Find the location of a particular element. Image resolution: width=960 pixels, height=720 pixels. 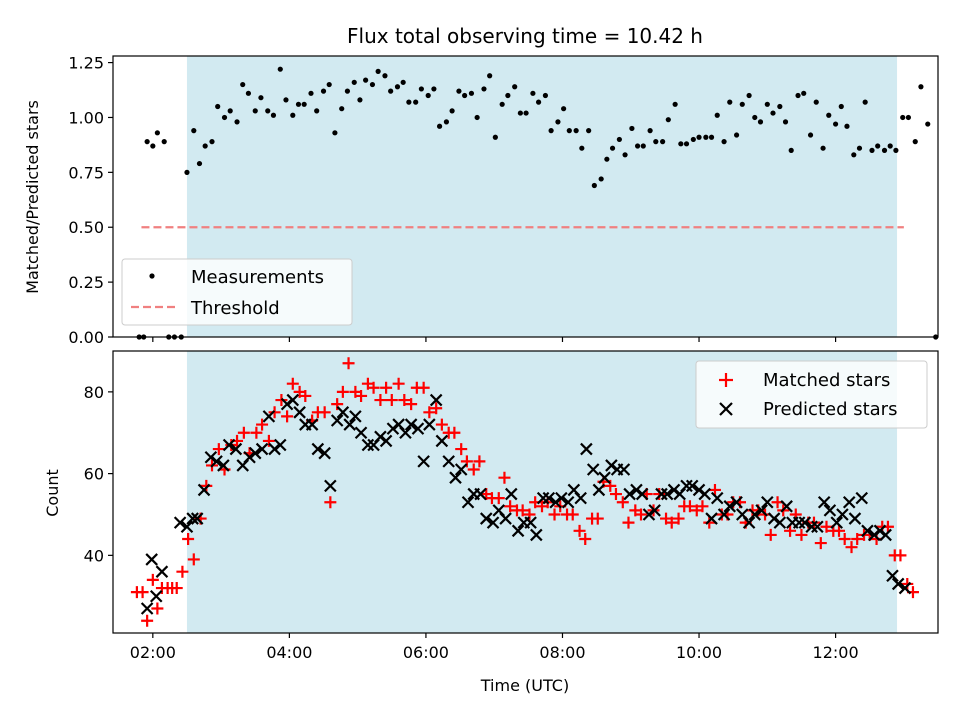

legend-measurements-label: Measurements is located at coordinates (257, 277).